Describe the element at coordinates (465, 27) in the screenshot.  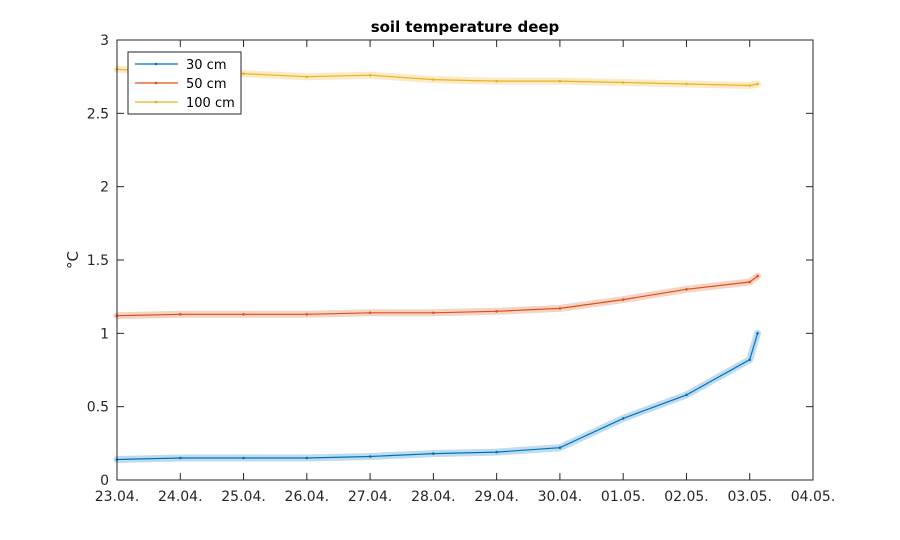
I see `chart-title: soil temperature deep` at that location.